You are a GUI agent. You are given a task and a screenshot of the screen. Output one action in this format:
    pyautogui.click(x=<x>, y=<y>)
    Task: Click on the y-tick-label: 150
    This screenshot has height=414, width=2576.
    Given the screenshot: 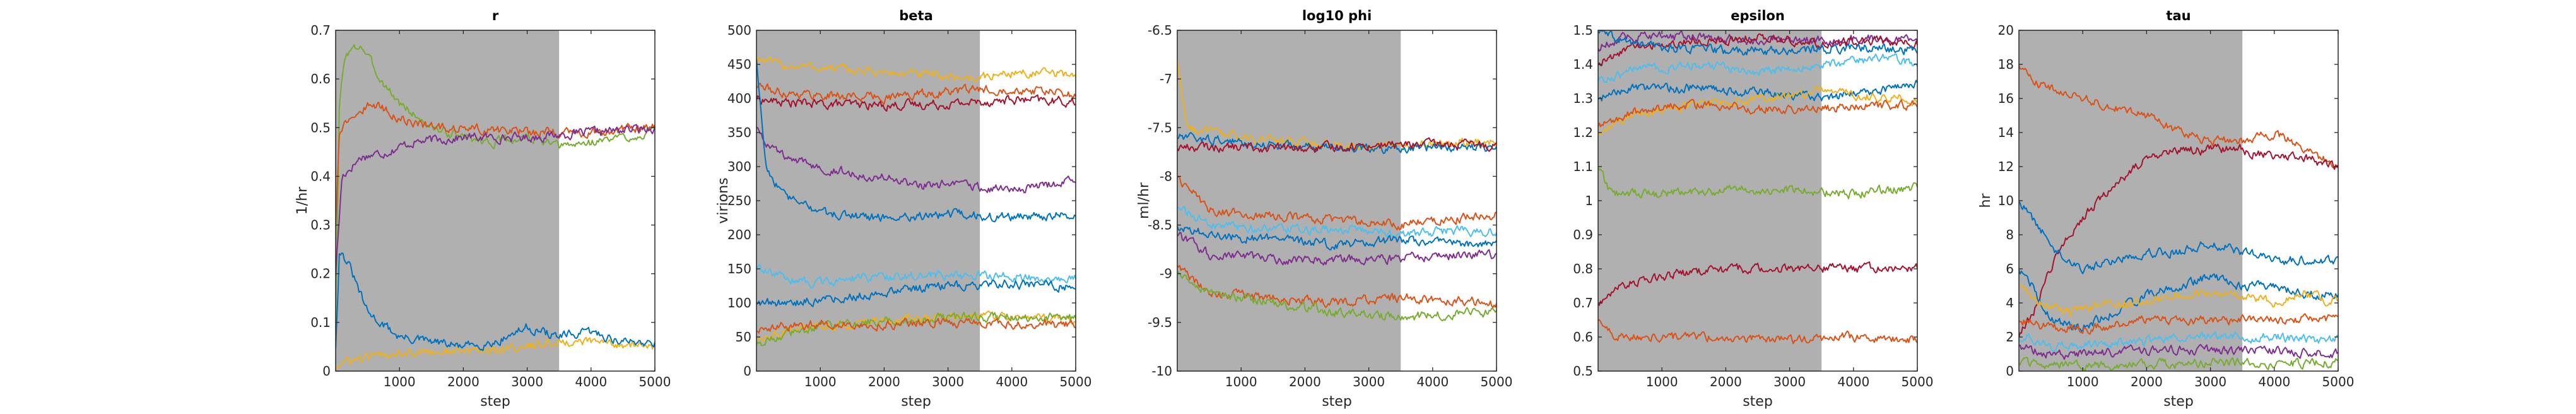 What is the action you would take?
    pyautogui.click(x=739, y=268)
    